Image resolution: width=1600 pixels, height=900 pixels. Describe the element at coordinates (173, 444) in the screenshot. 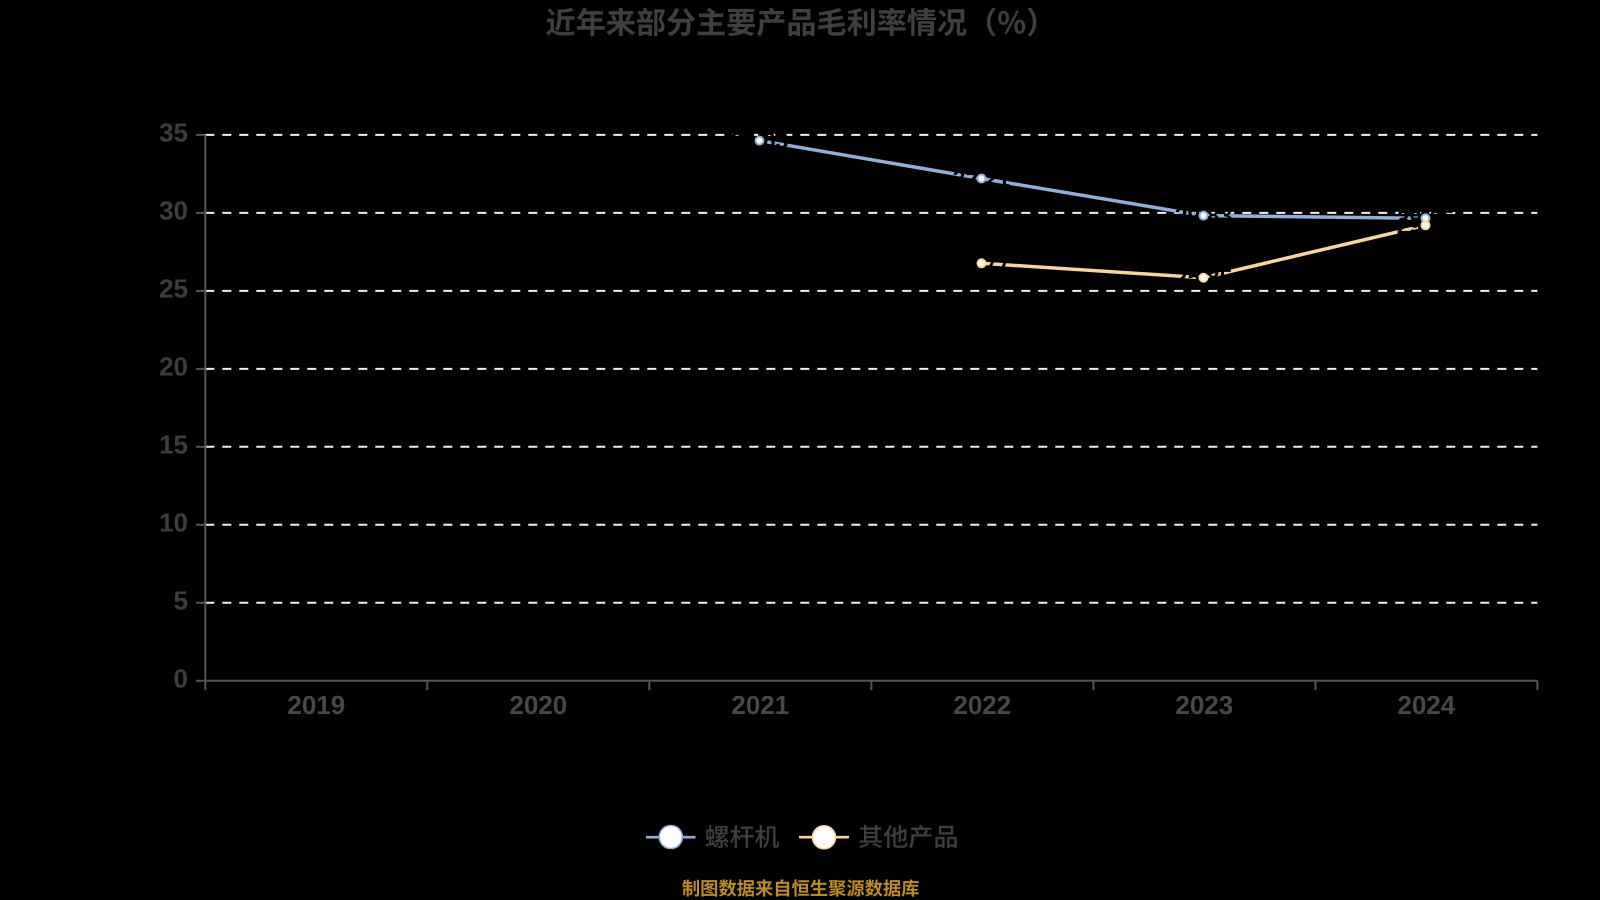

I see `svg-text: 15` at that location.